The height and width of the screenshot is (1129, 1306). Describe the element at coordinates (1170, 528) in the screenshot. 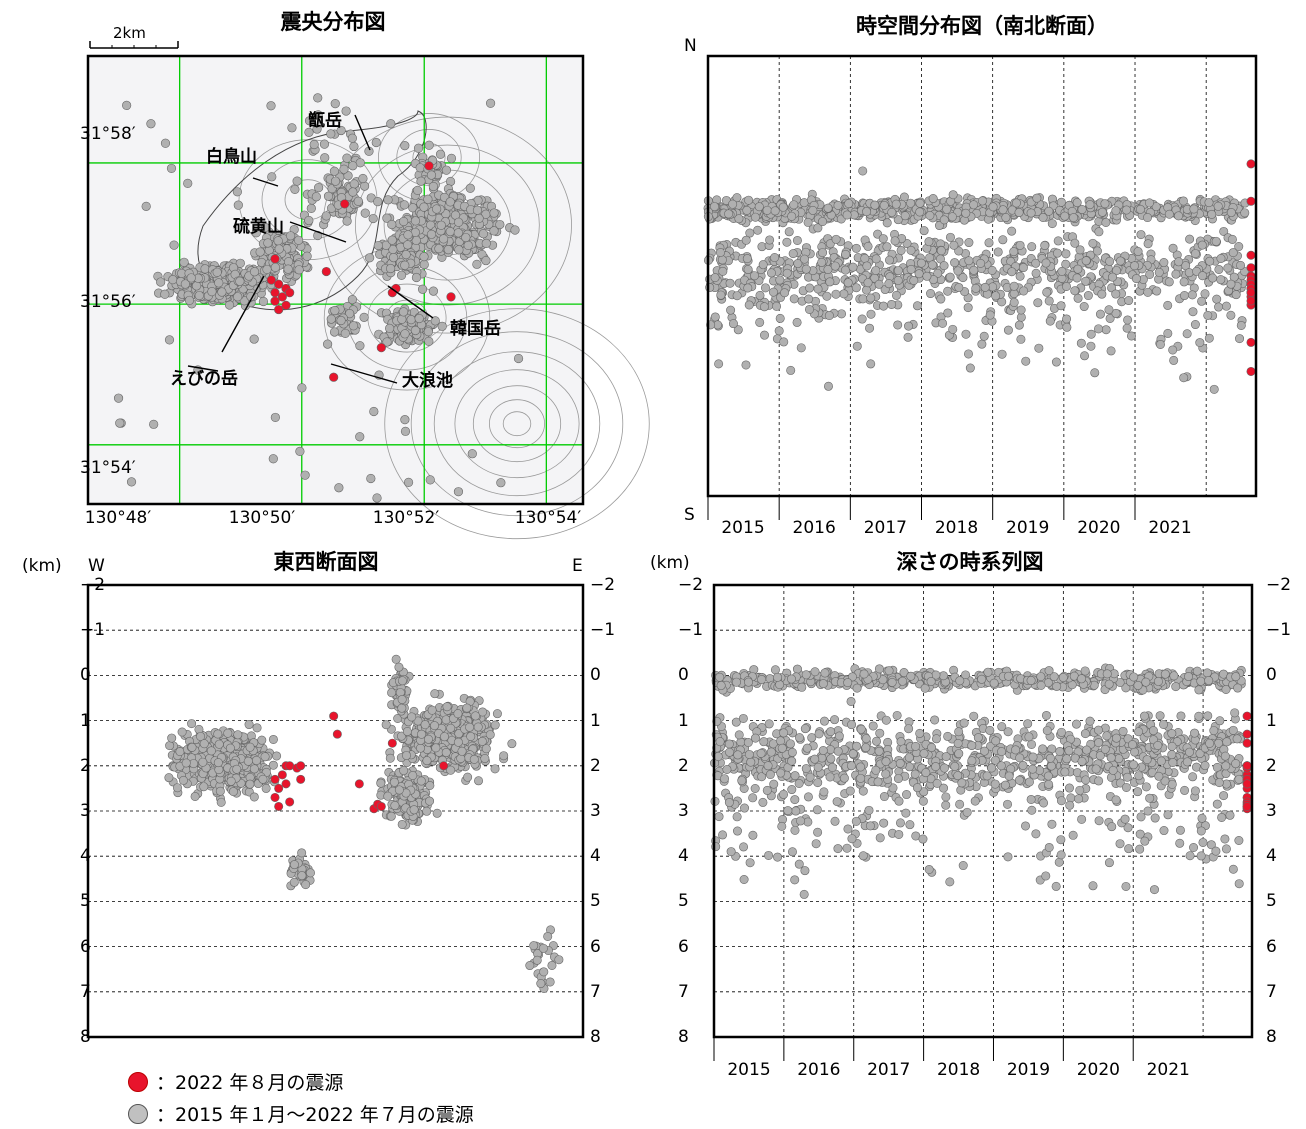

I see `ns-year-label-2021: 2021` at that location.